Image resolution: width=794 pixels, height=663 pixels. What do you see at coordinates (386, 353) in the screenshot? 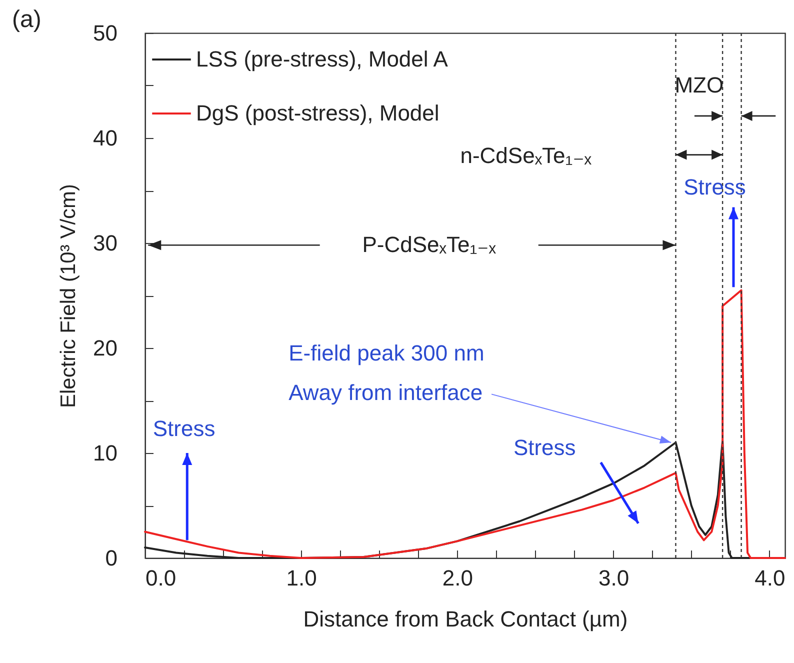
I see `annotation: E-field peak 300 nm` at bounding box center [386, 353].